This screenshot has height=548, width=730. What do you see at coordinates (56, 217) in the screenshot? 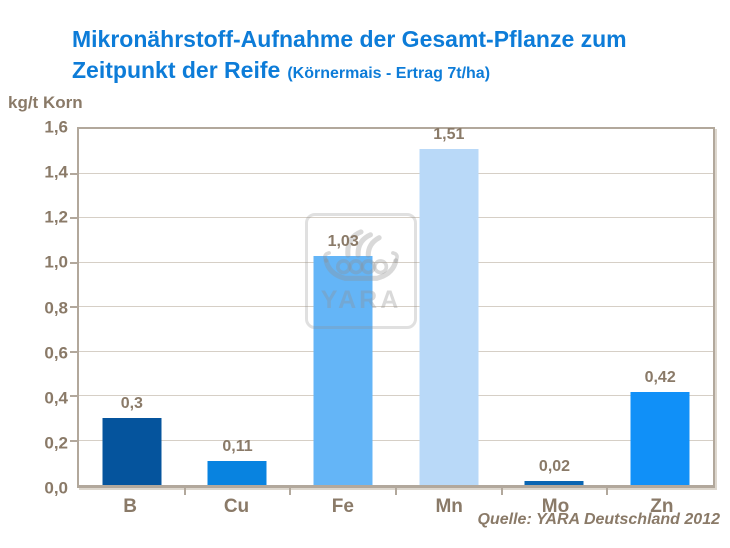
I see `y-tick-label: 1,2` at bounding box center [56, 217].